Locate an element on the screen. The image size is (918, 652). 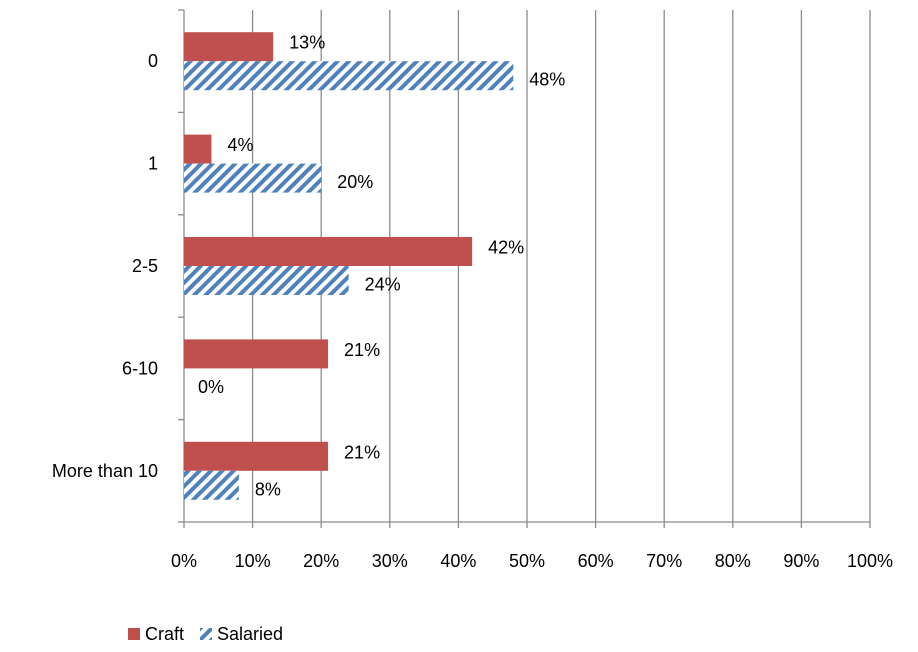
x-tick-label: 80% is located at coordinates (733, 561).